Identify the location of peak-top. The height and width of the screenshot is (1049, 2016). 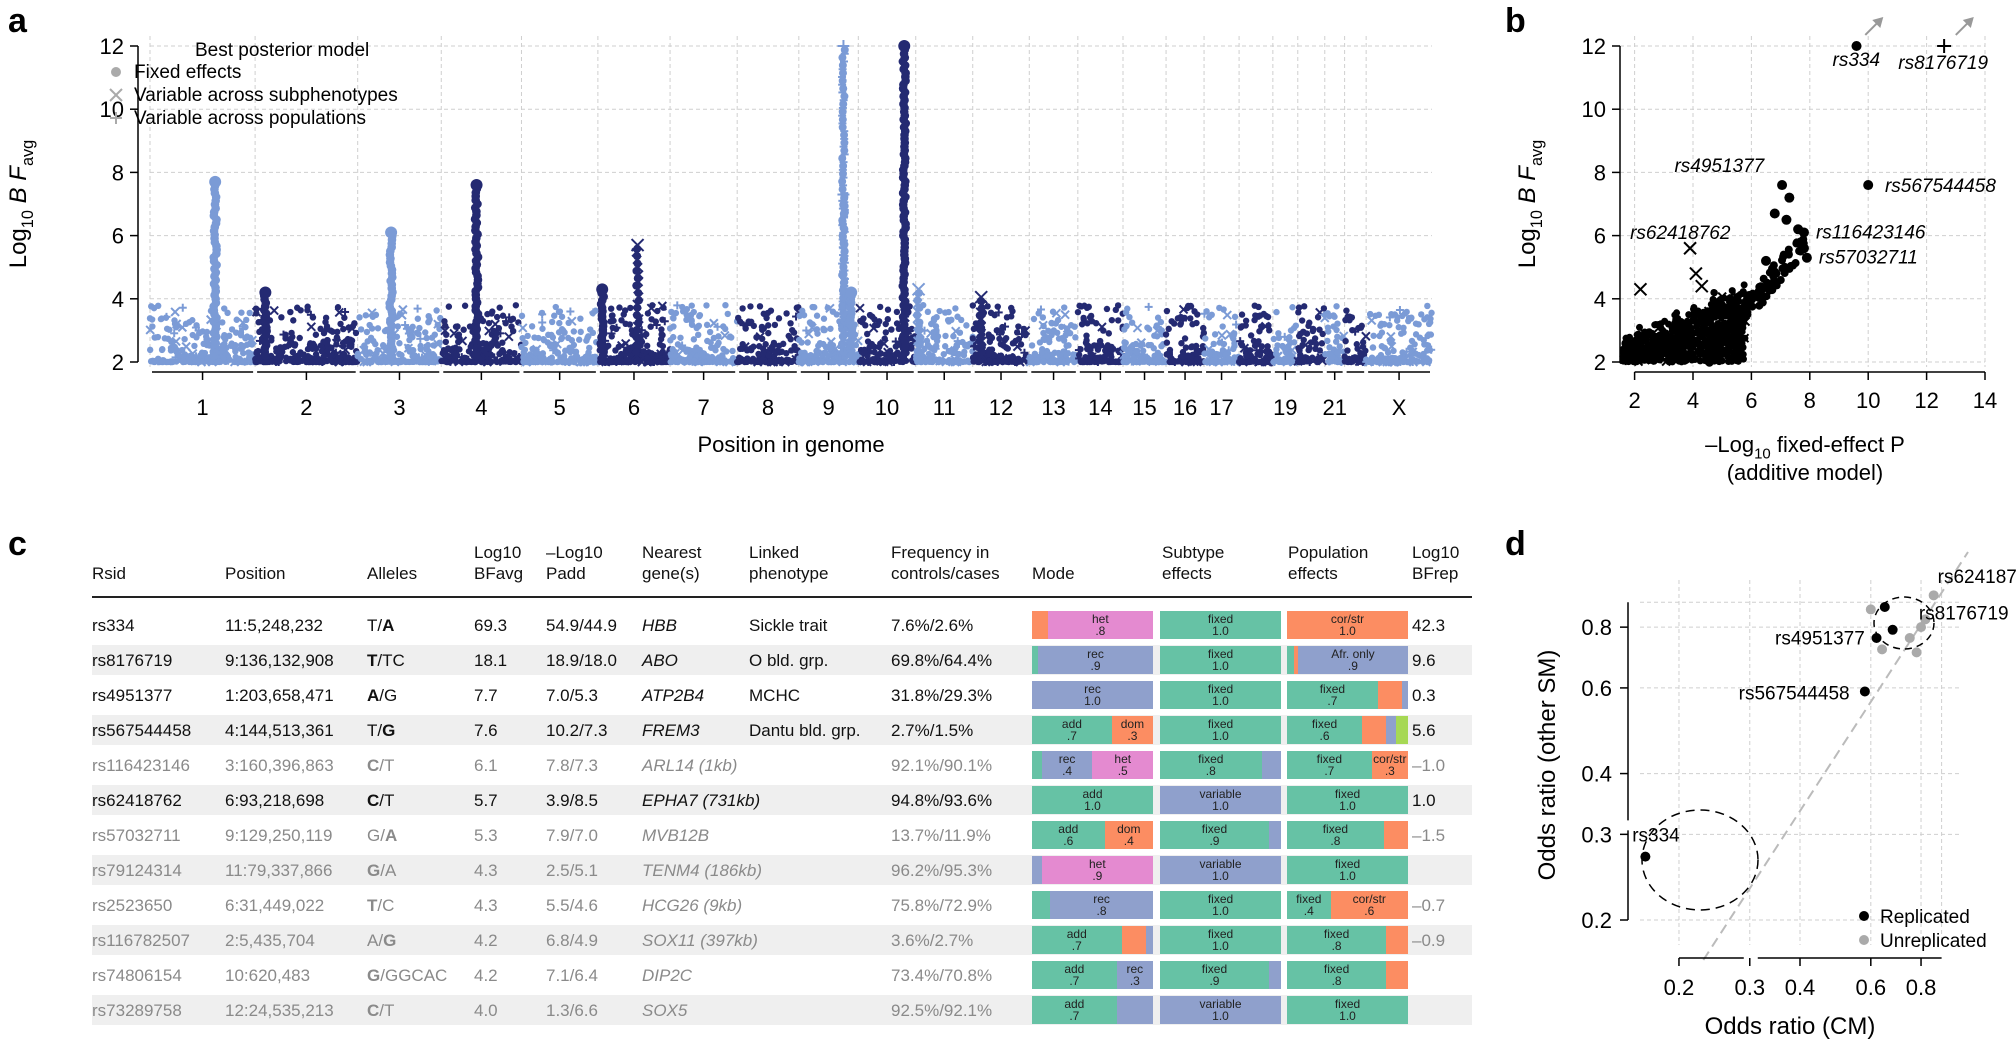
(602, 289).